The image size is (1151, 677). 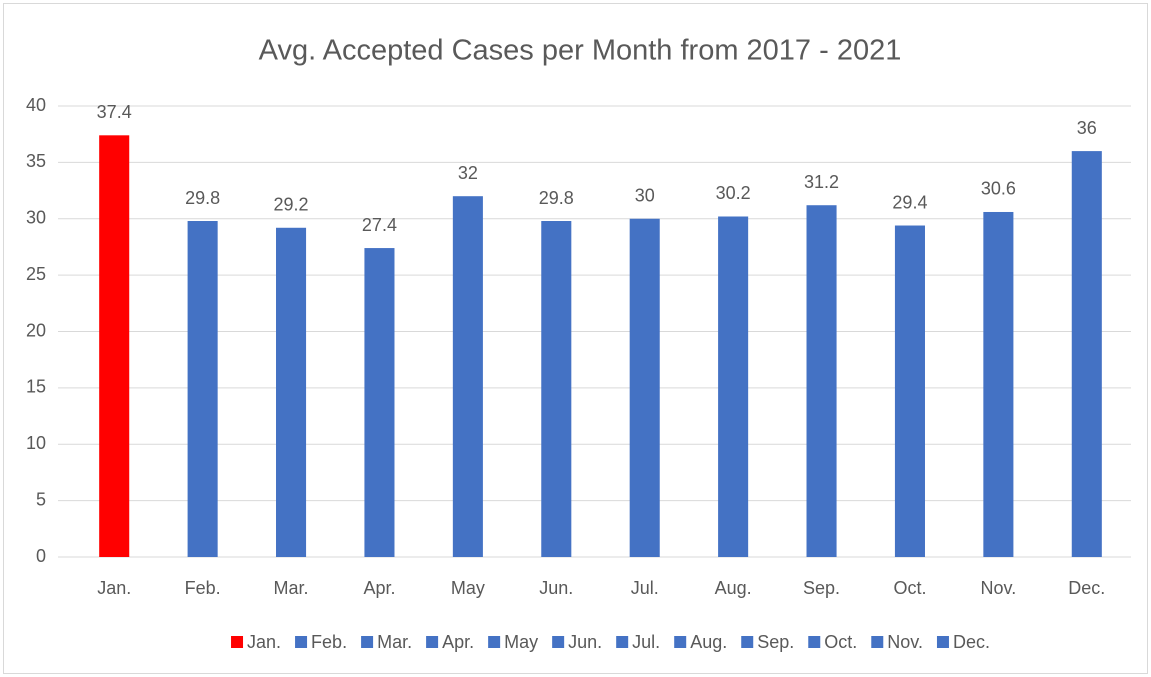 I want to click on data-label: 27.4, so click(x=379, y=225).